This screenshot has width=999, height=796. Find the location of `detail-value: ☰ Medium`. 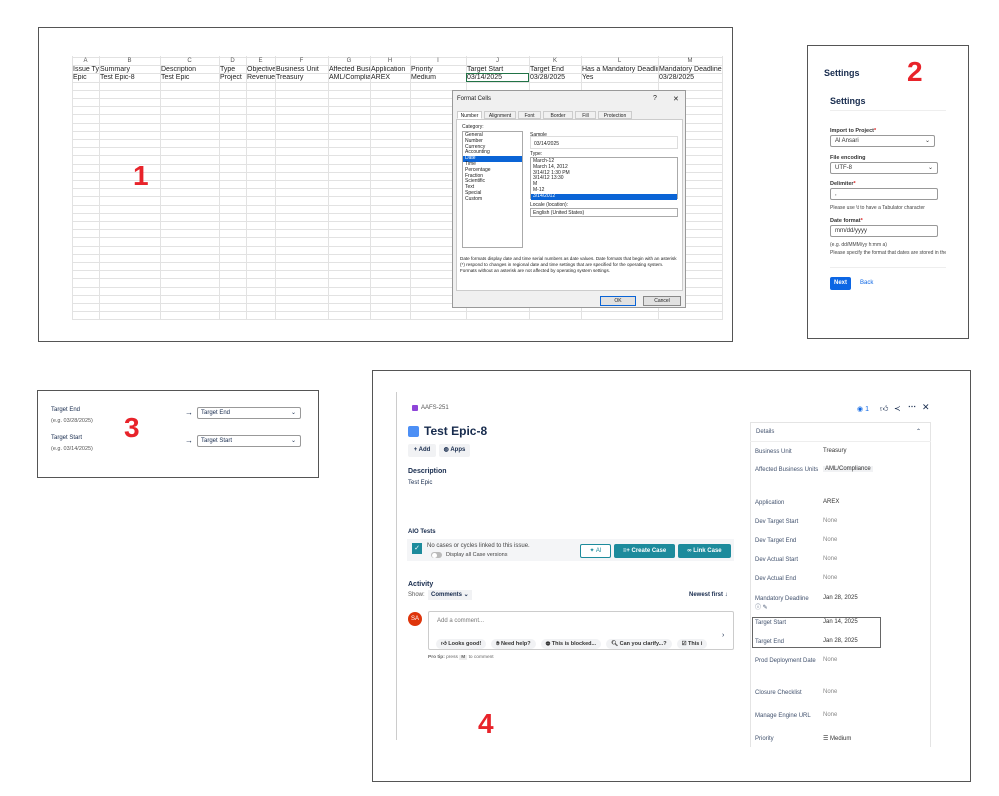

detail-value: ☰ Medium is located at coordinates (837, 739).